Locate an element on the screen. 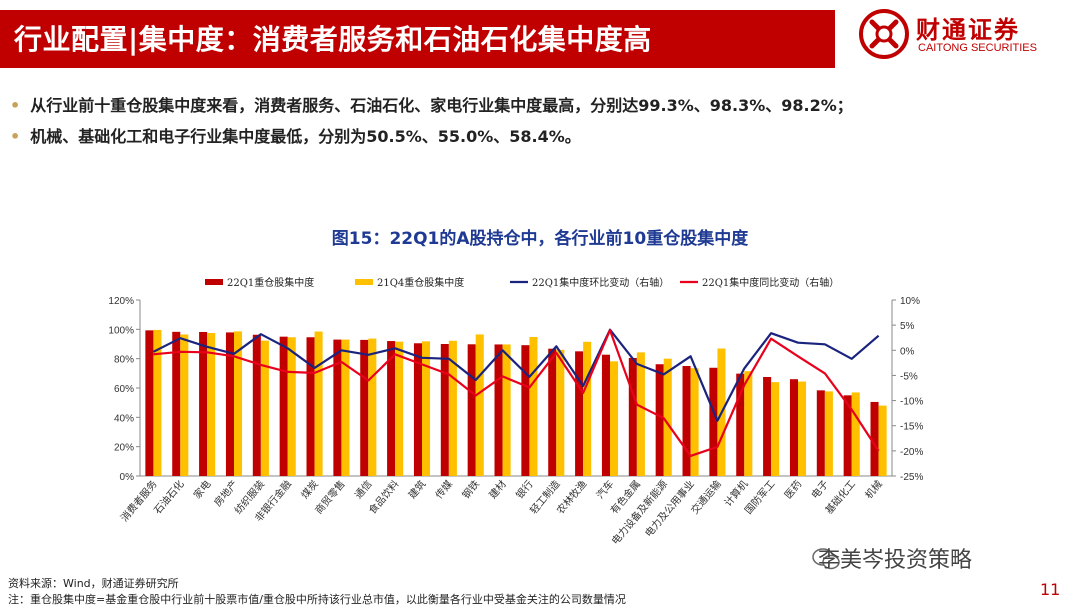 This screenshot has height=608, width=1080. x-axis-tick-label: 银行 is located at coordinates (524, 490).